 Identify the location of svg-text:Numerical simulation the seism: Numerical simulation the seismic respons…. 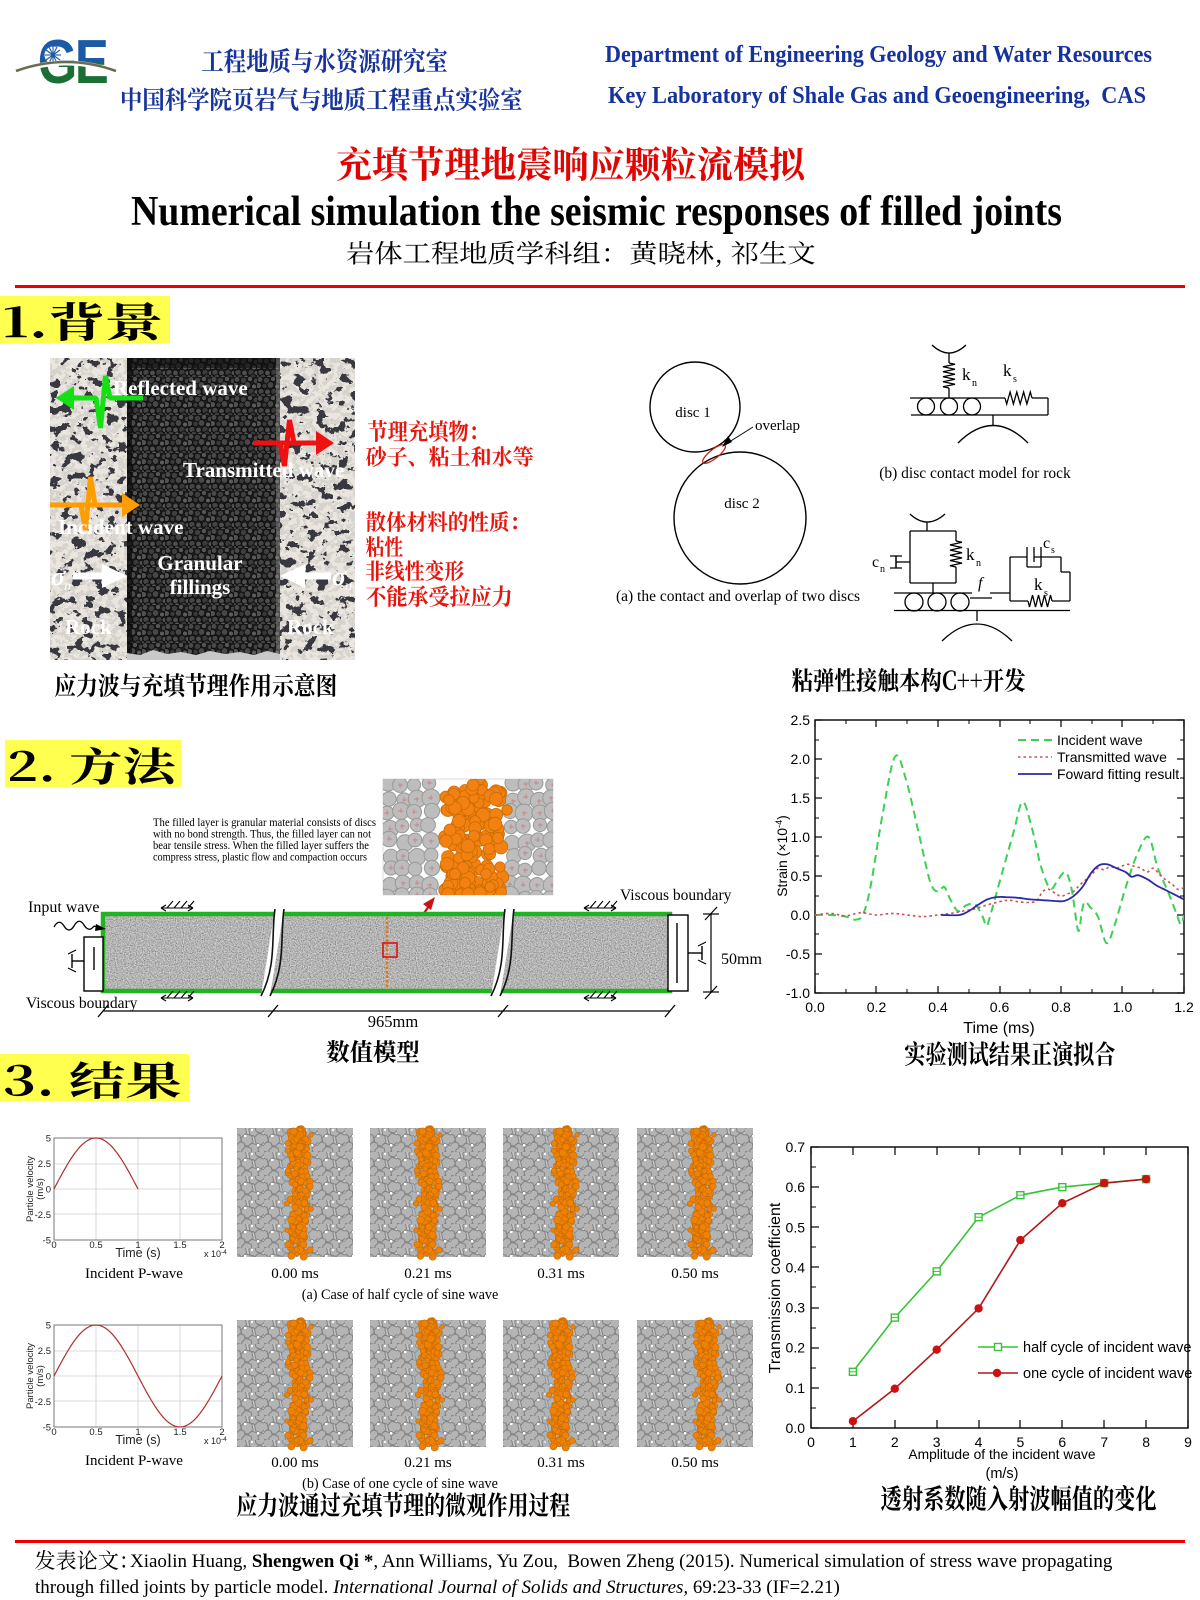
(596, 212).